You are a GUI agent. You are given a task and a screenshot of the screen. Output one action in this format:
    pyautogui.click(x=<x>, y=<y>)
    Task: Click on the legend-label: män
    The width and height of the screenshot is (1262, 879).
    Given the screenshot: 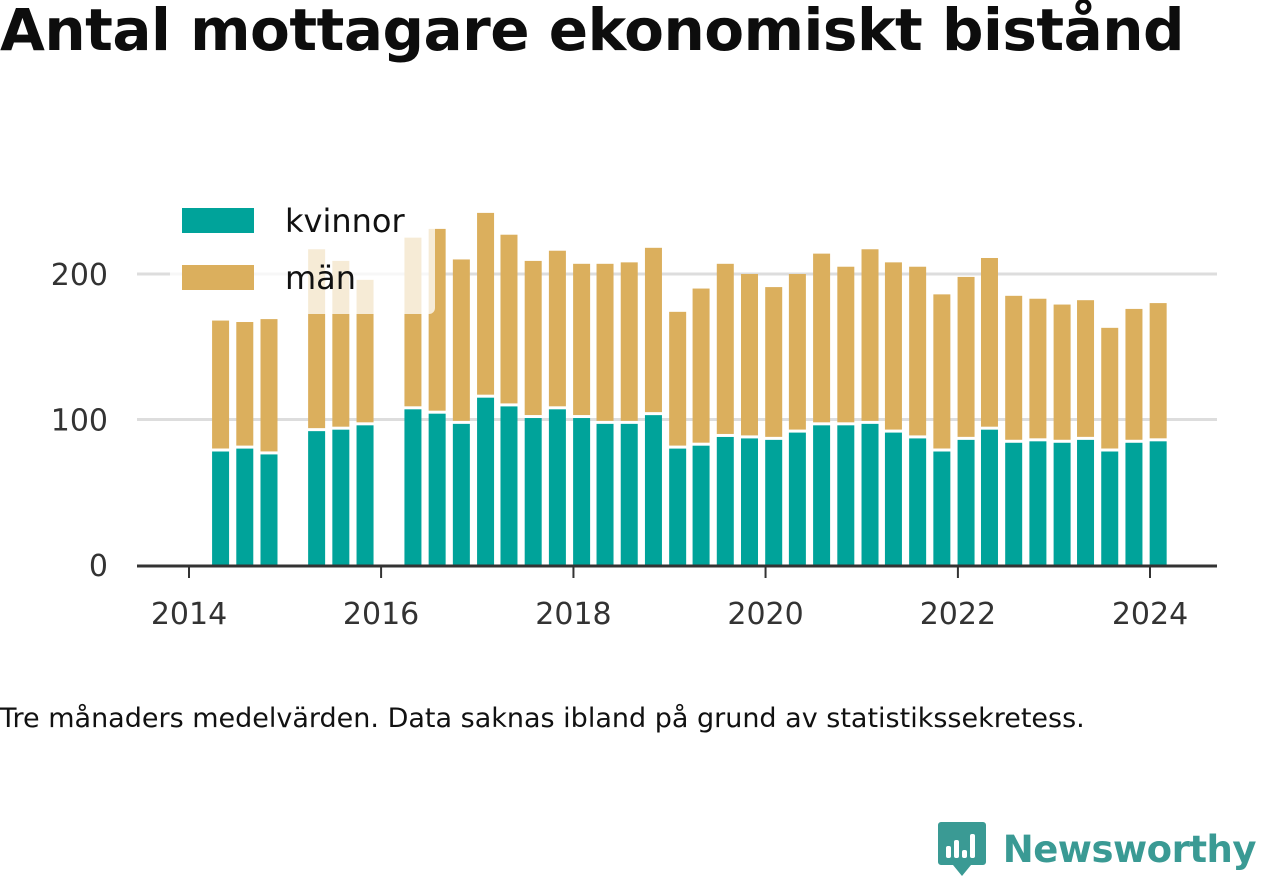 What is the action you would take?
    pyautogui.click(x=320, y=278)
    